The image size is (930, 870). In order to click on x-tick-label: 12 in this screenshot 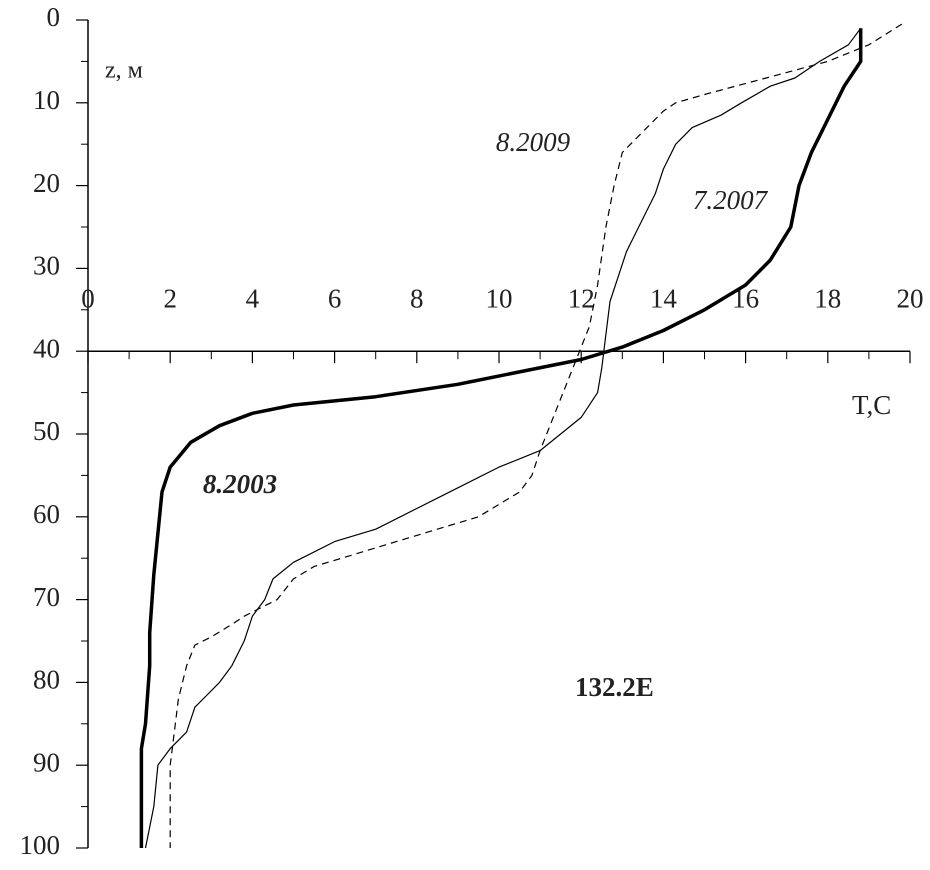, I will do `click(581, 298)`.